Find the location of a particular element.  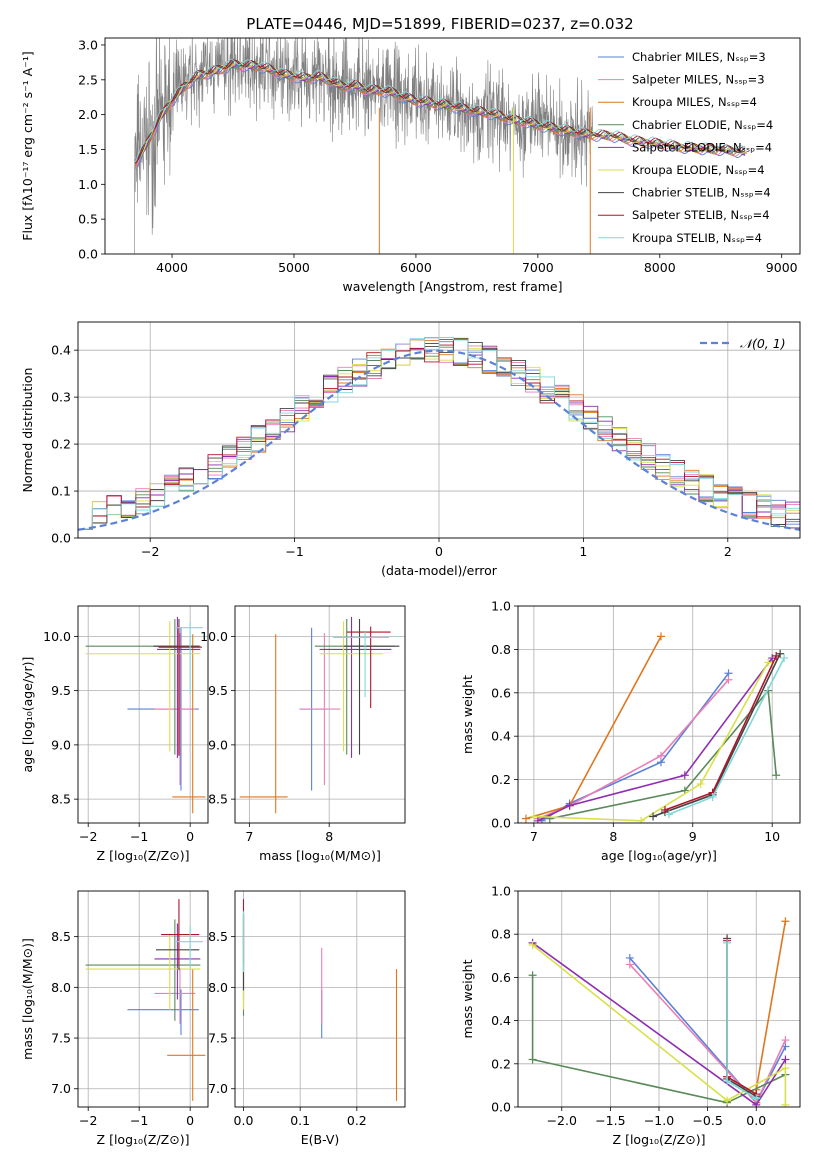

y-tick-label: 8.0 is located at coordinates (61, 987).